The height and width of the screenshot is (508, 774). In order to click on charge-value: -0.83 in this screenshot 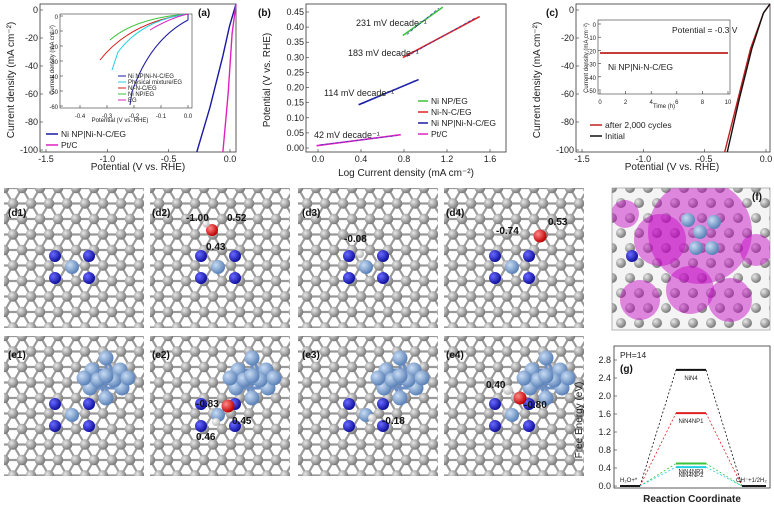, I will do `click(207, 404)`.